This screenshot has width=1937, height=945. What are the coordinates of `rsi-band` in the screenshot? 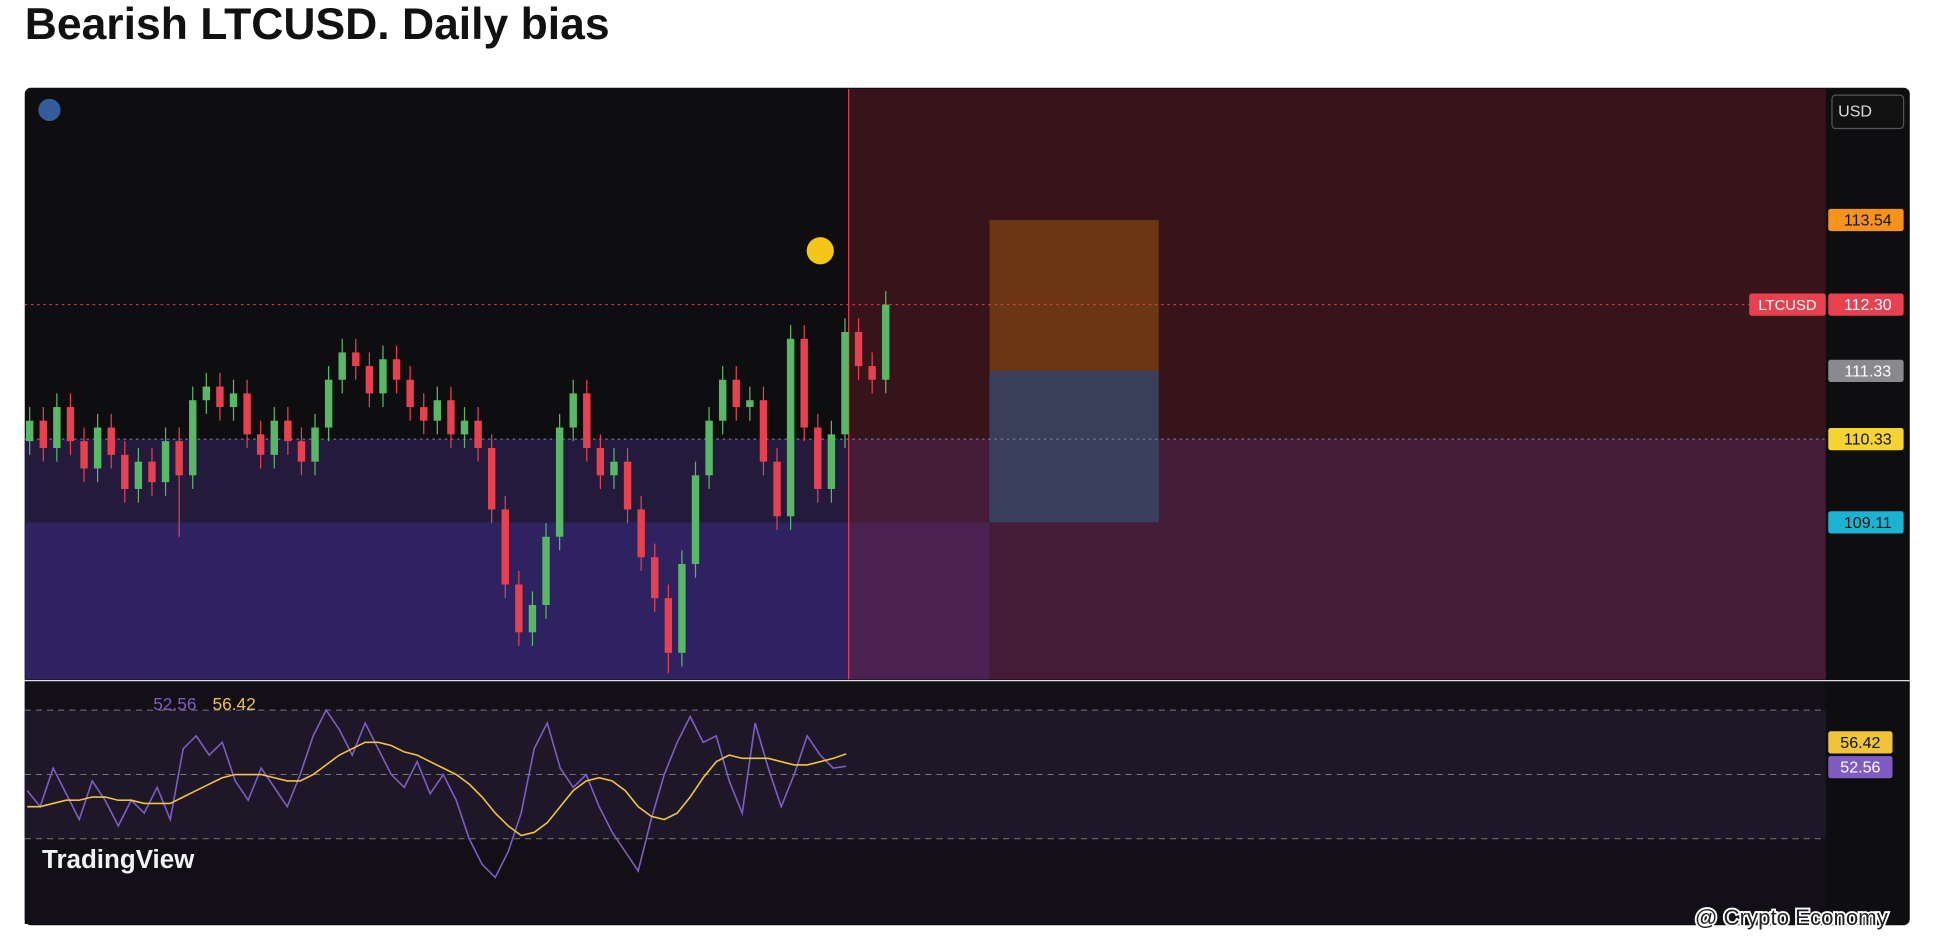 It's located at (925, 774).